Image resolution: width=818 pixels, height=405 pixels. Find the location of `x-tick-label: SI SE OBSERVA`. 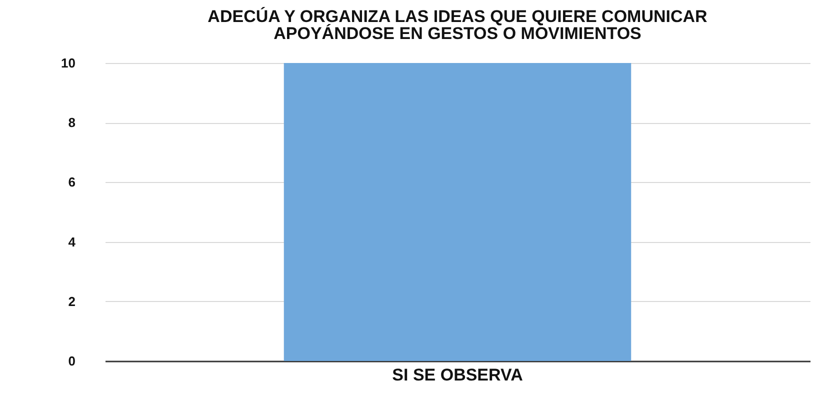

x-tick-label: SI SE OBSERVA is located at coordinates (457, 375).